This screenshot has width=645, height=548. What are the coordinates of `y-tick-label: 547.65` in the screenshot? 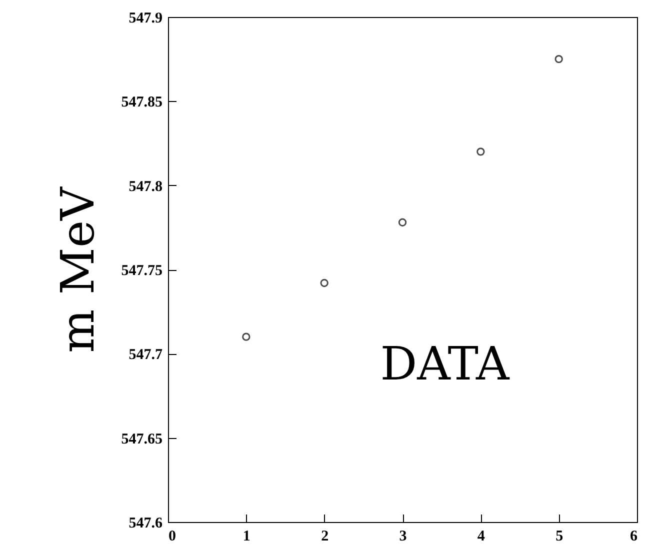 It's located at (141, 439).